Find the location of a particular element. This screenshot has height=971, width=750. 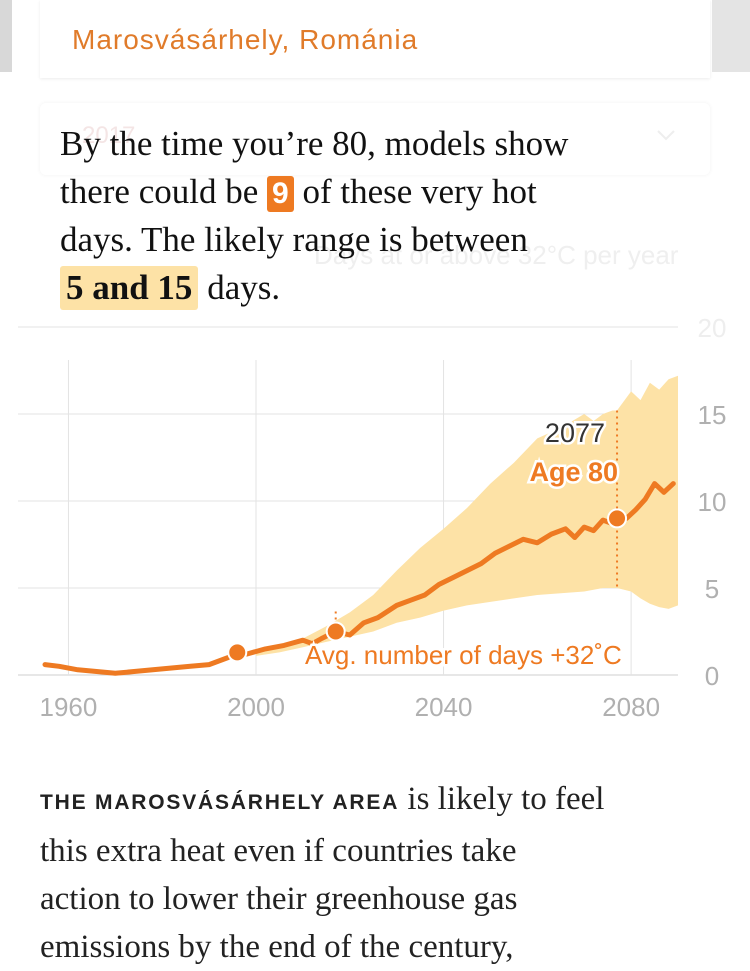

overlay-edge-right is located at coordinates (731, 36).